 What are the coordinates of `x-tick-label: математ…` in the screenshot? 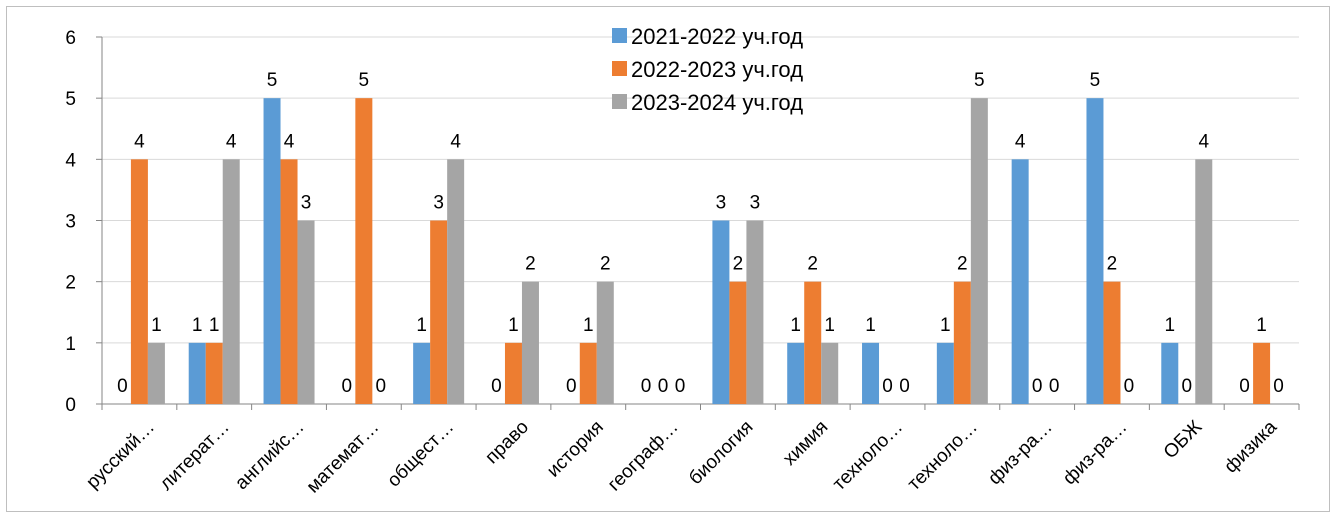 It's located at (343, 457).